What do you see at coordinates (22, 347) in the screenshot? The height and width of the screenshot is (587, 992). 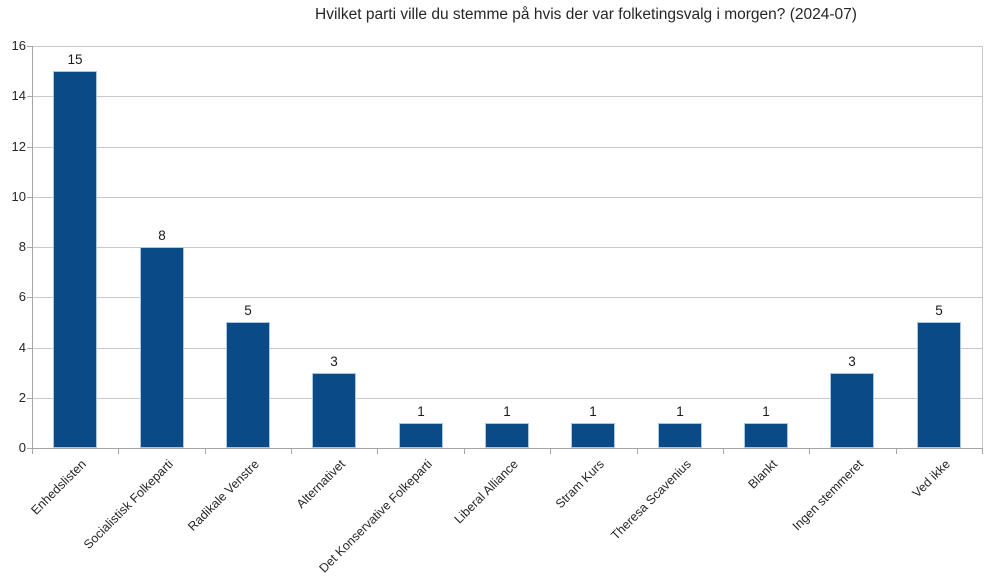 I see `y-axis-tick-label: 4` at bounding box center [22, 347].